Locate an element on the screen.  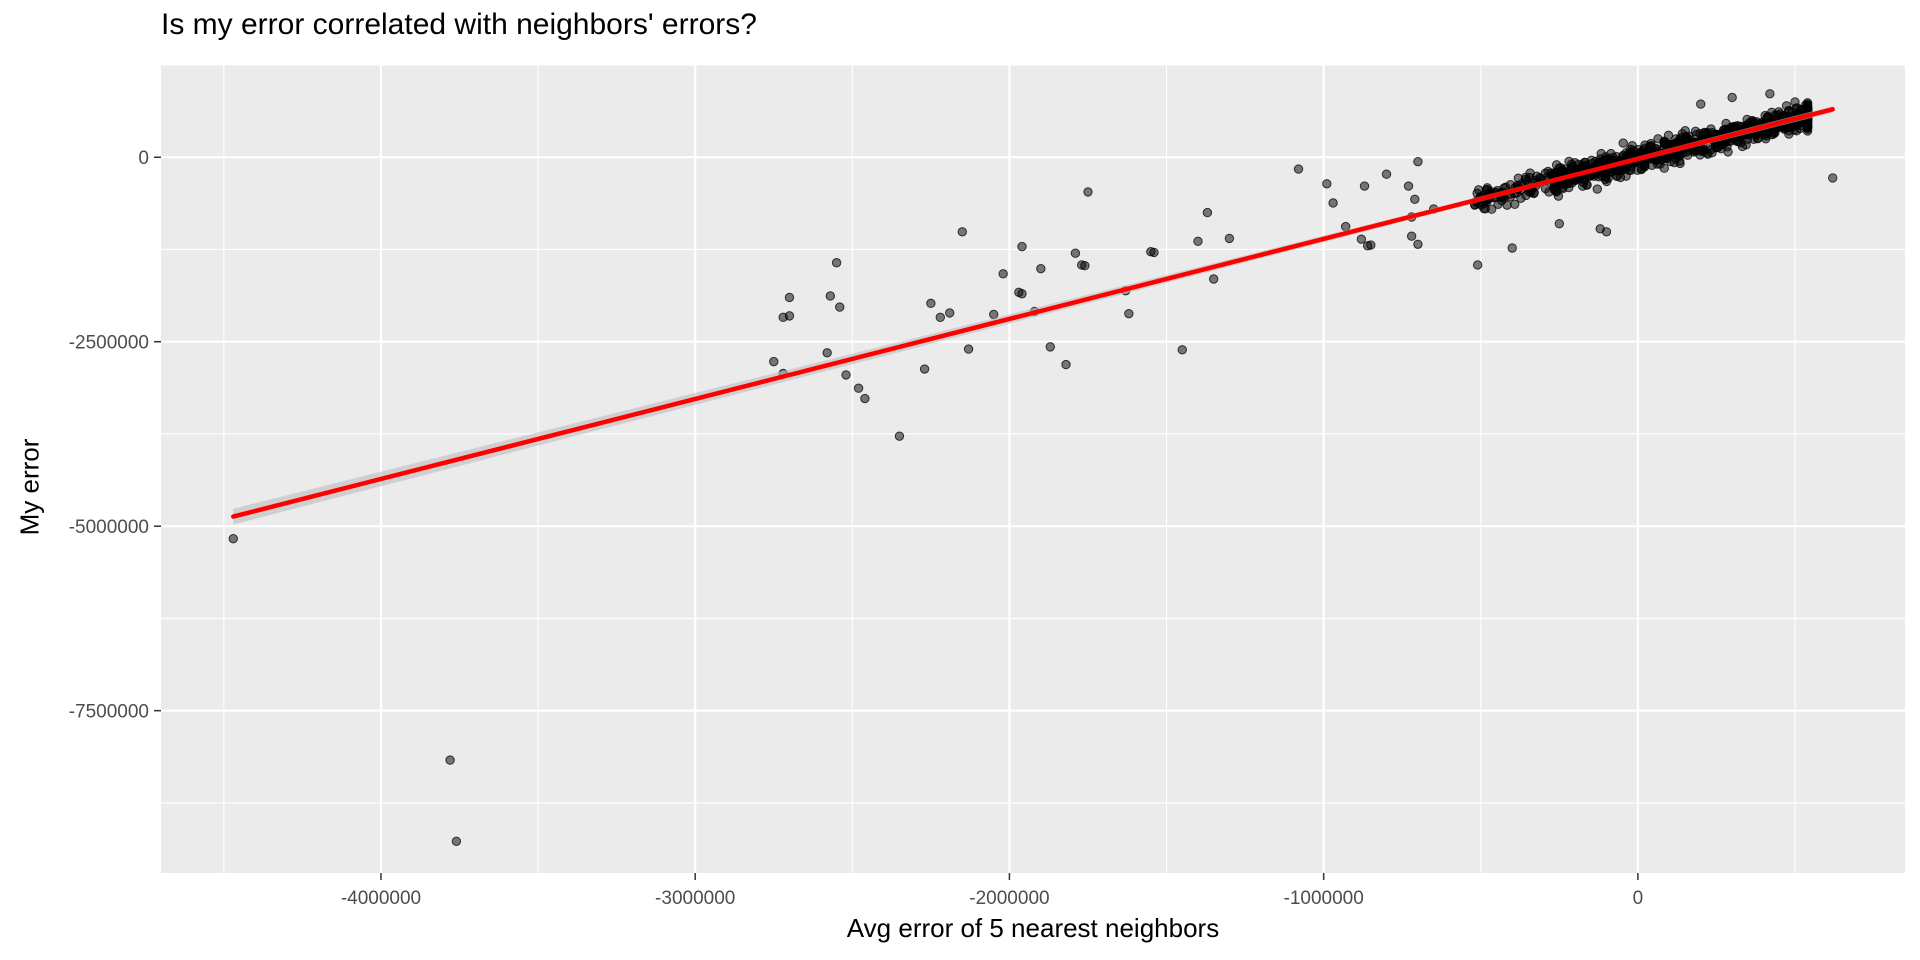
x-tick-label: 0 is located at coordinates (1638, 898).